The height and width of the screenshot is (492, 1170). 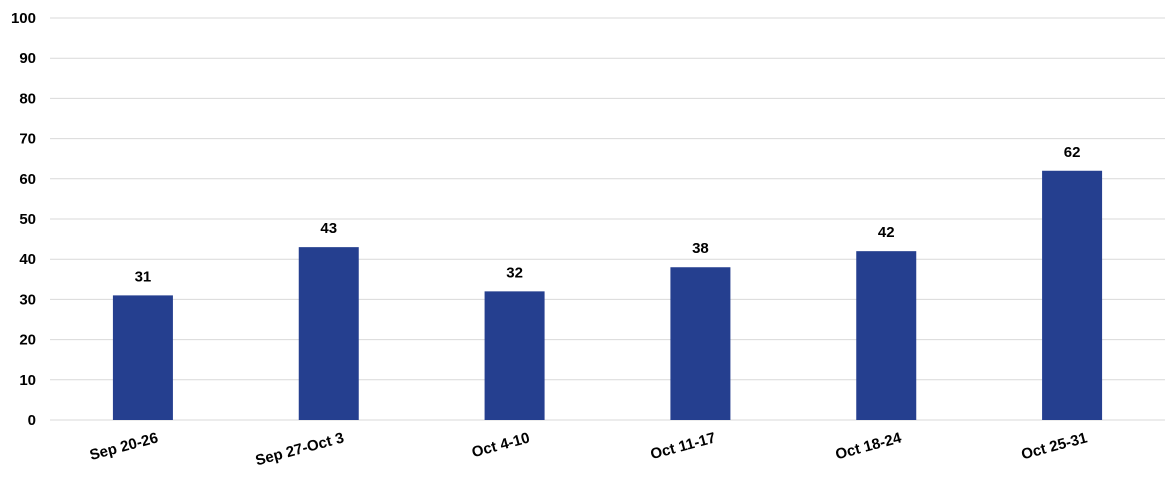 I want to click on bar-value-label: 32, so click(x=514, y=272).